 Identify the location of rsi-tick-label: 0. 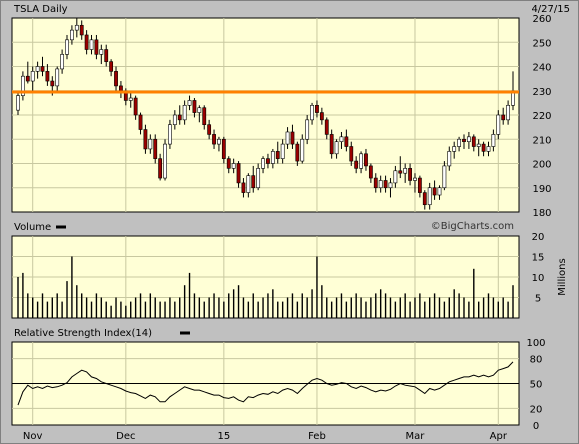
(536, 426).